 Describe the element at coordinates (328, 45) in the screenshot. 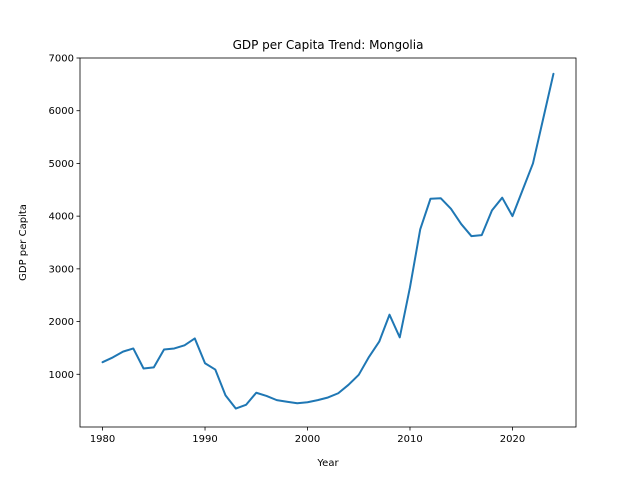

I see `chart-title: GDP per Capita Trend: Mongolia` at that location.